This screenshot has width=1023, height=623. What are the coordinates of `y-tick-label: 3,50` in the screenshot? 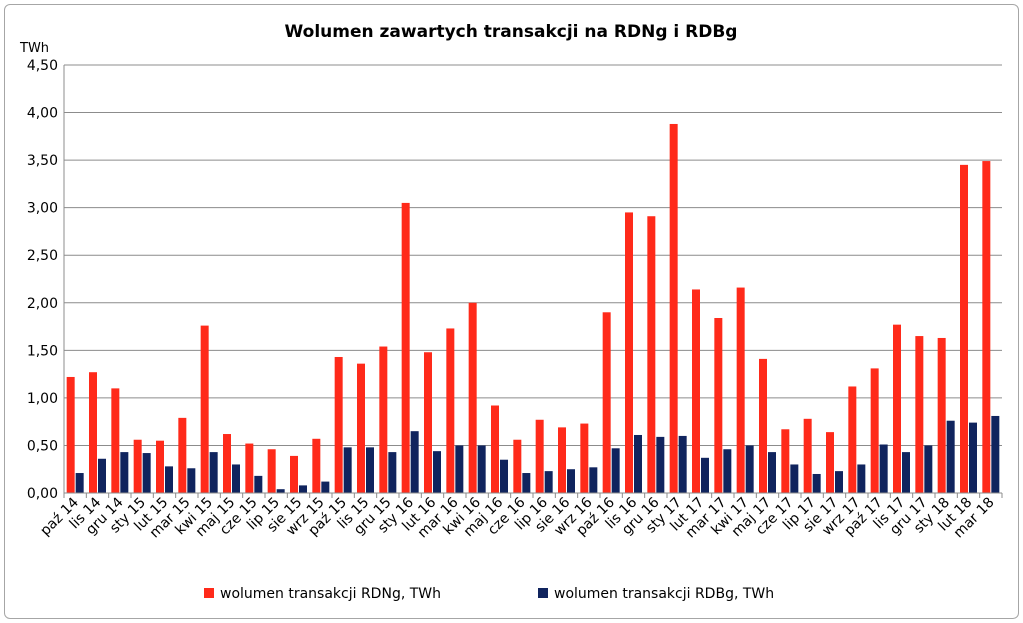 It's located at (42, 161).